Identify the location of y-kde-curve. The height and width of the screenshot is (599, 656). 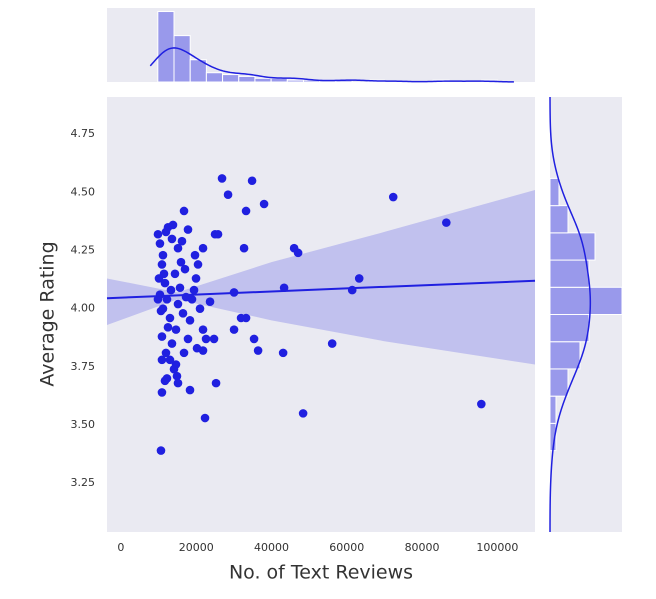
(570, 314).